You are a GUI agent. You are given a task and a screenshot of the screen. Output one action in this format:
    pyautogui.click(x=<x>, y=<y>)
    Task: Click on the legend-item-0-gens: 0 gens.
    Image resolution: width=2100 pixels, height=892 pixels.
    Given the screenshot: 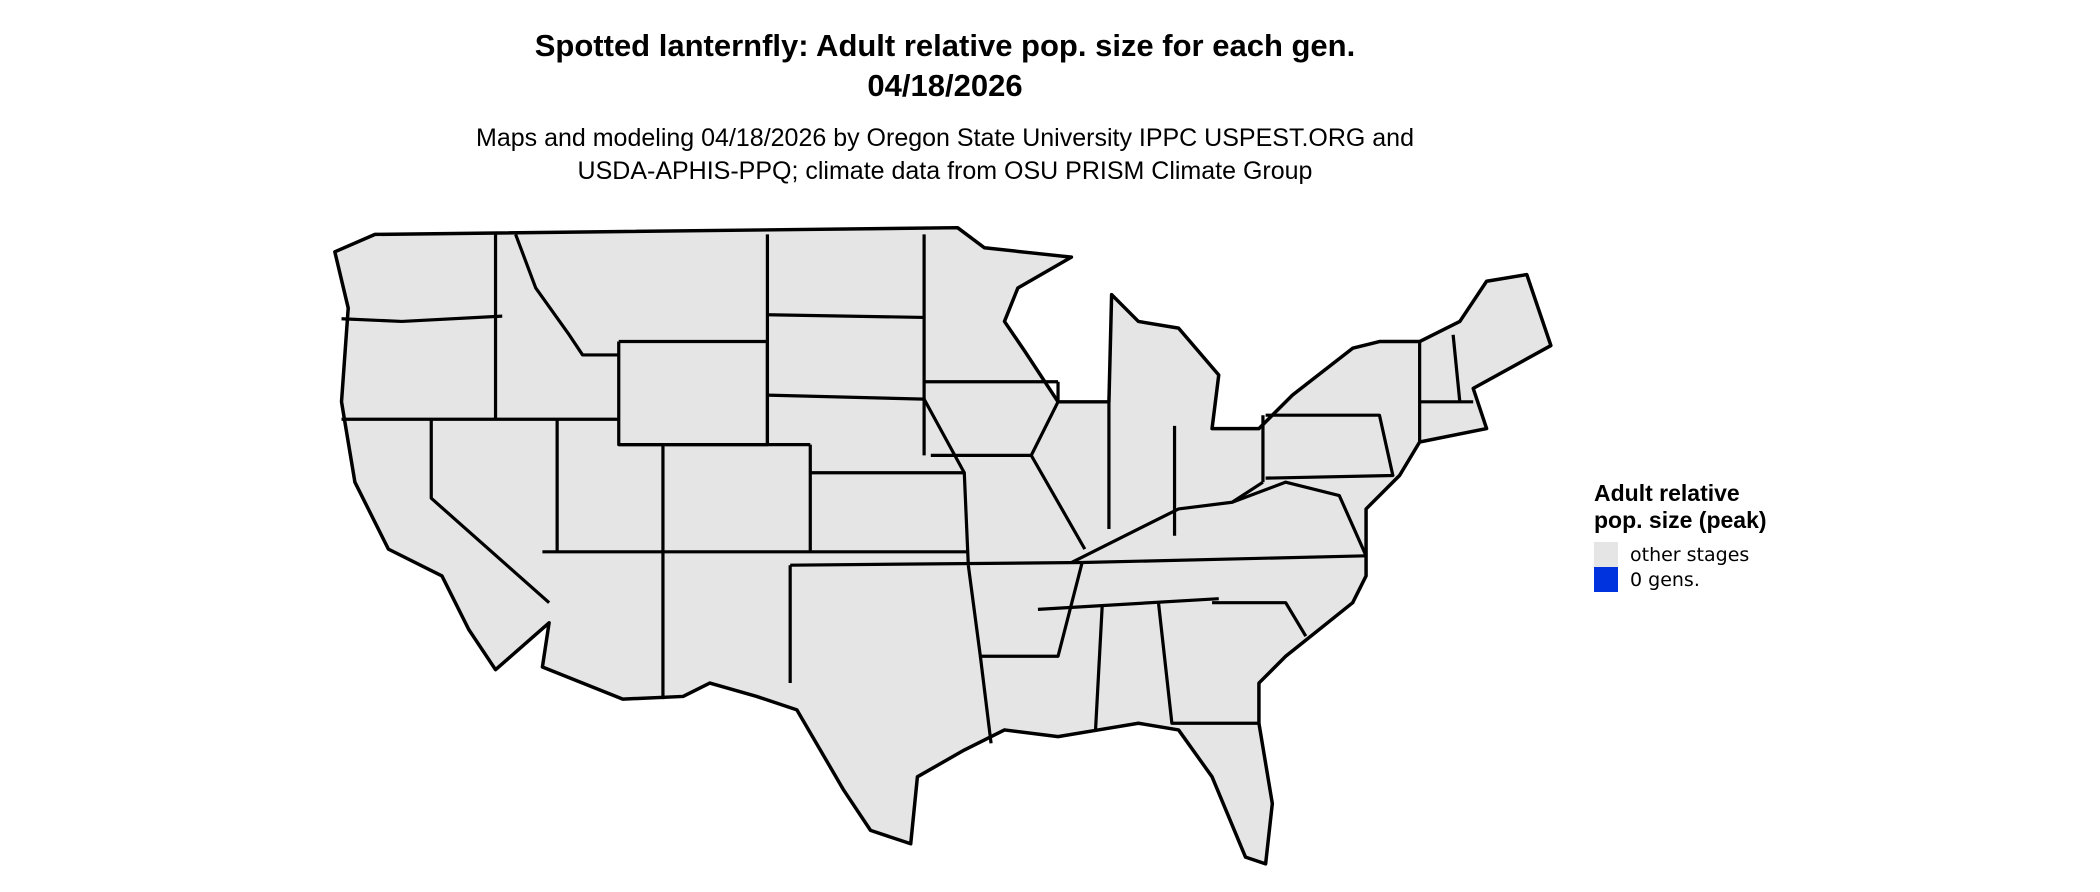 What is the action you would take?
    pyautogui.click(x=1694, y=579)
    